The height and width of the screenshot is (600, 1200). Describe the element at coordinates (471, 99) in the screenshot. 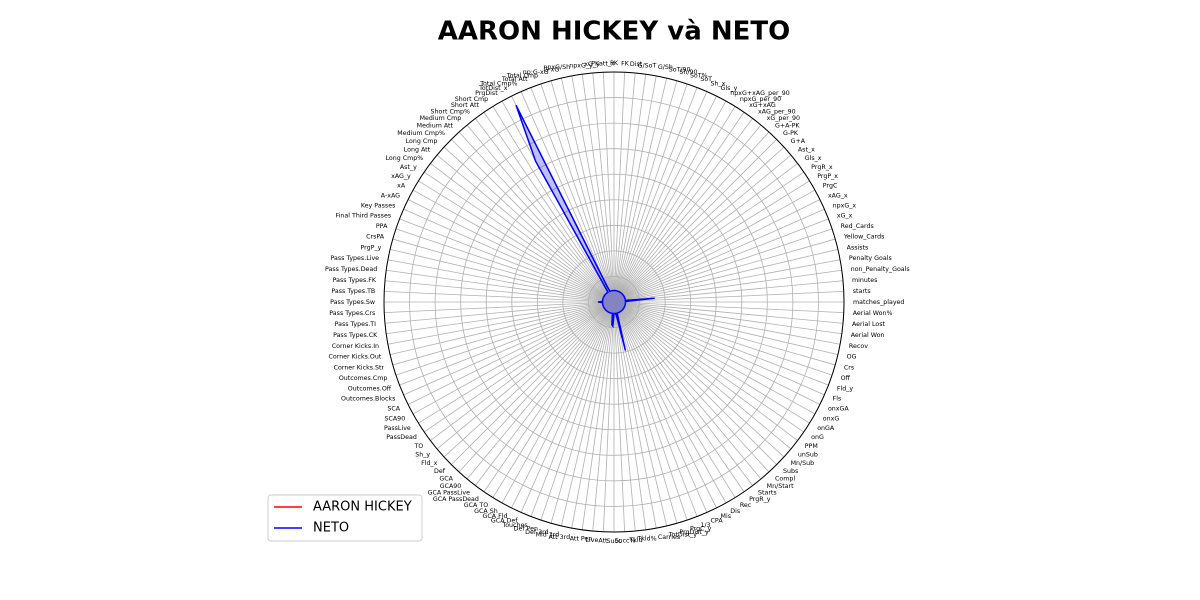

I see `category-label: Short Cmp` at that location.